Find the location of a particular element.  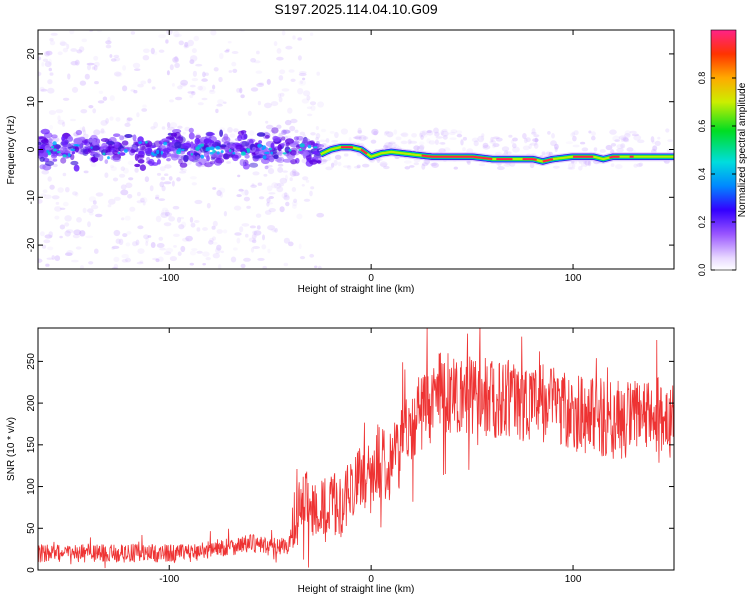

y-tick-label: 0 is located at coordinates (31, 149).